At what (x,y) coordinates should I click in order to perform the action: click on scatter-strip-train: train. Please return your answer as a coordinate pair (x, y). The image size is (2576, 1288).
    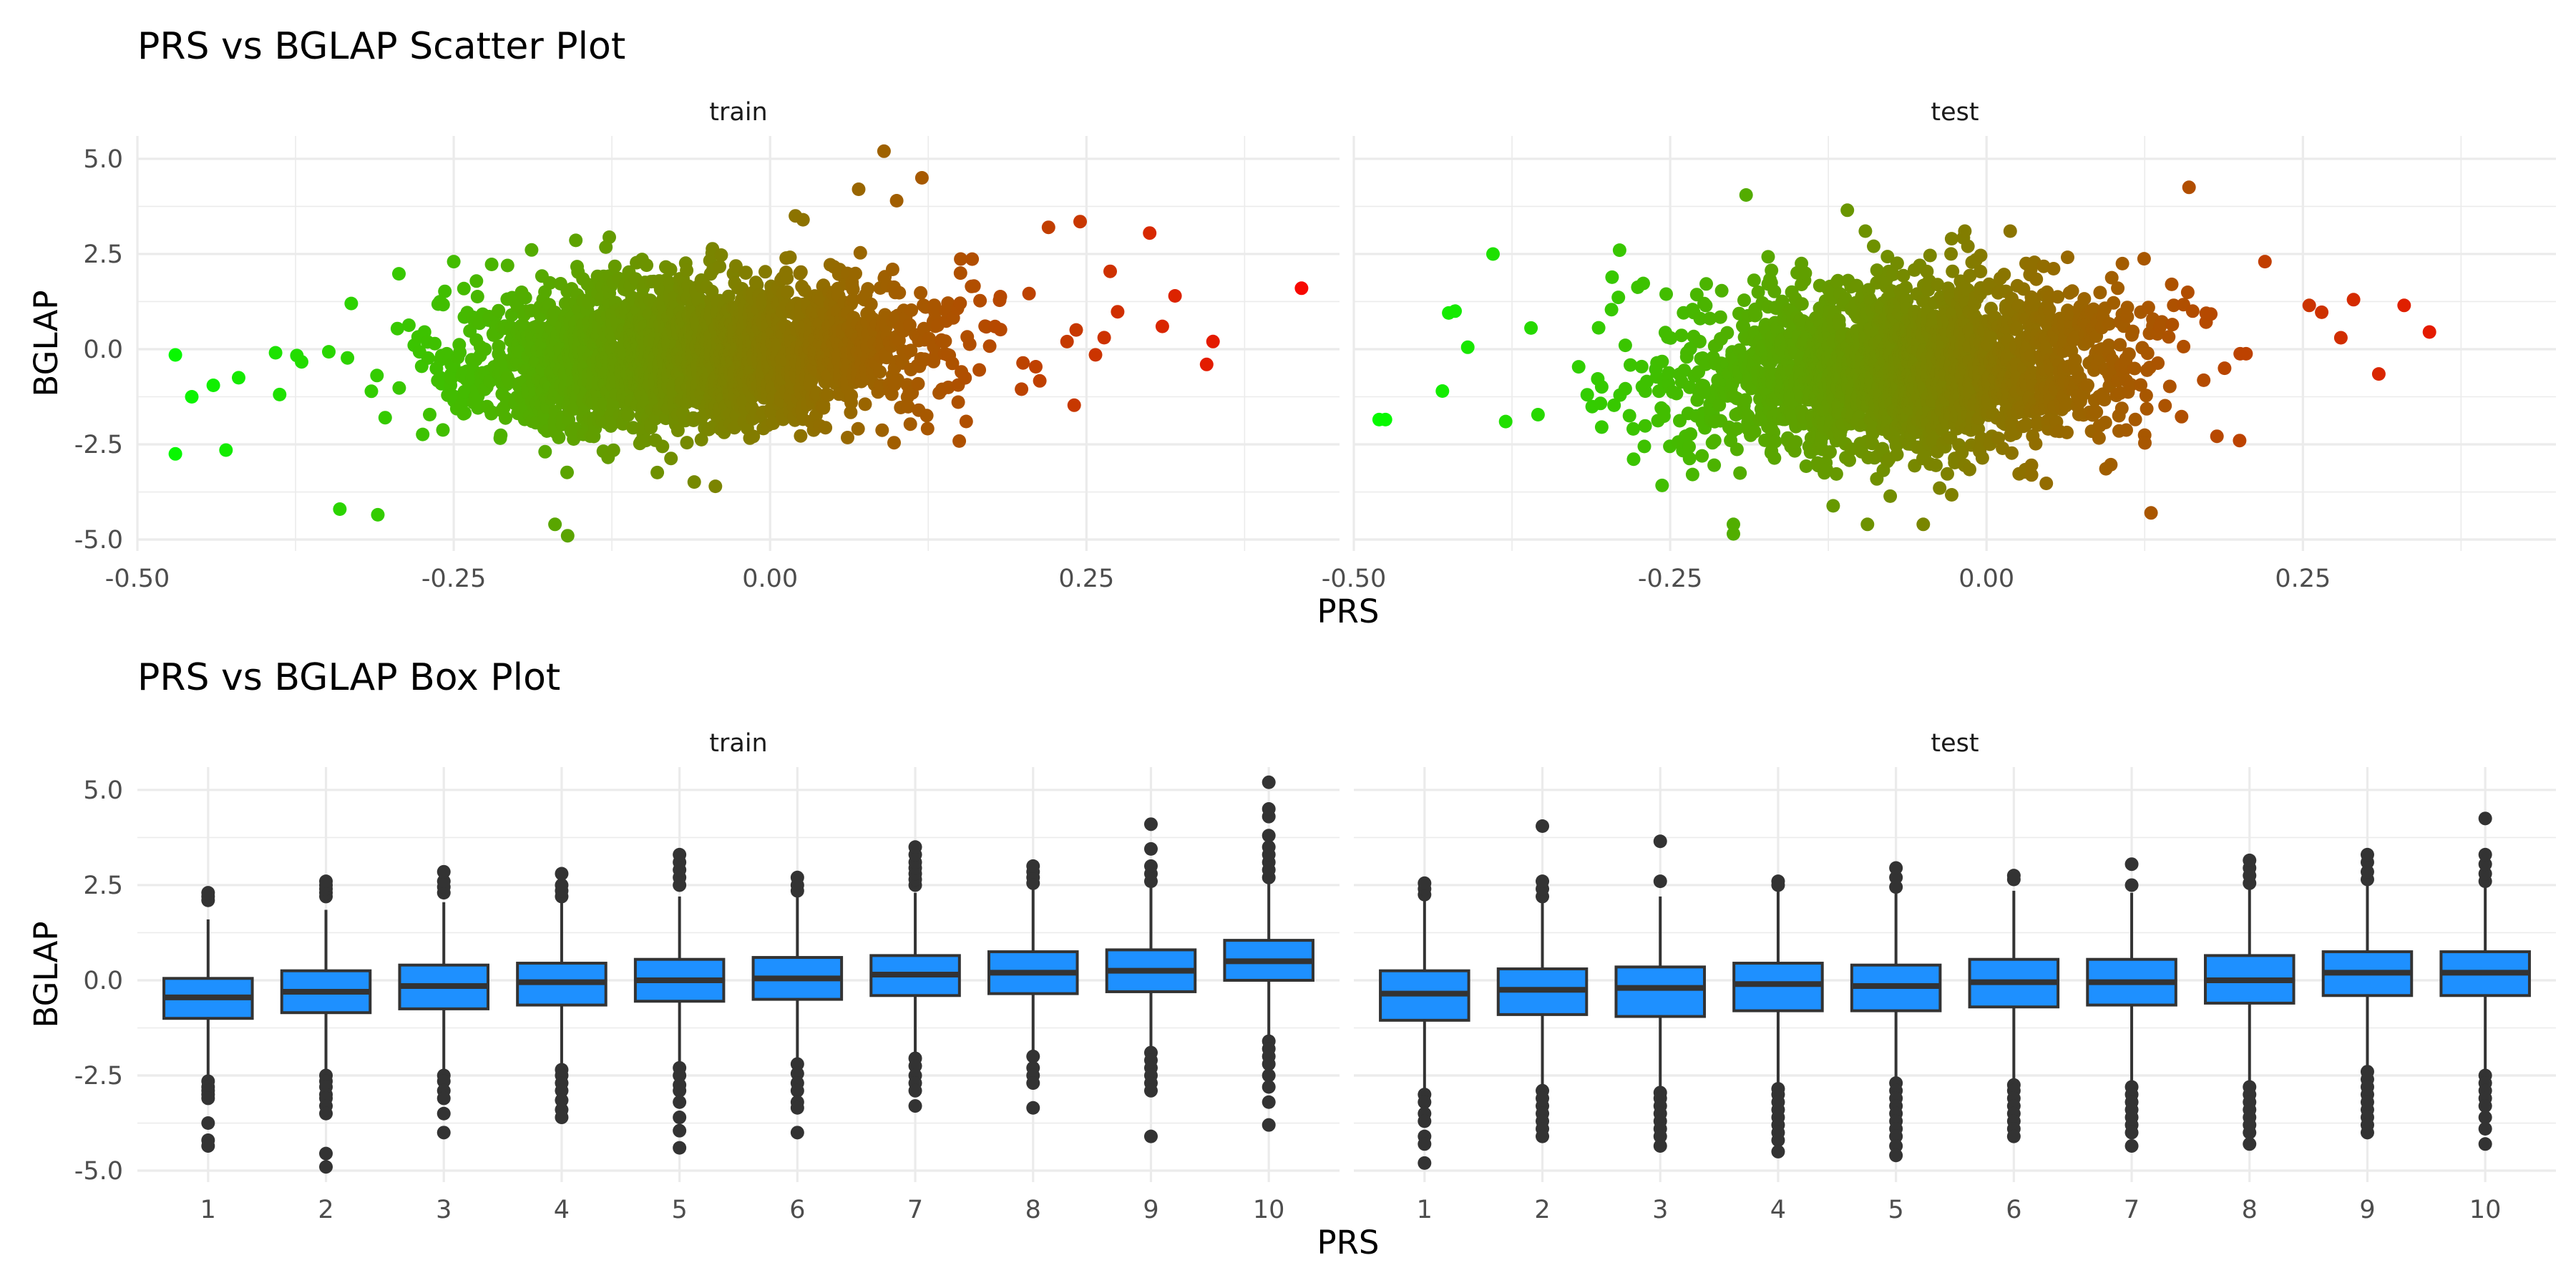
    Looking at the image, I should click on (738, 112).